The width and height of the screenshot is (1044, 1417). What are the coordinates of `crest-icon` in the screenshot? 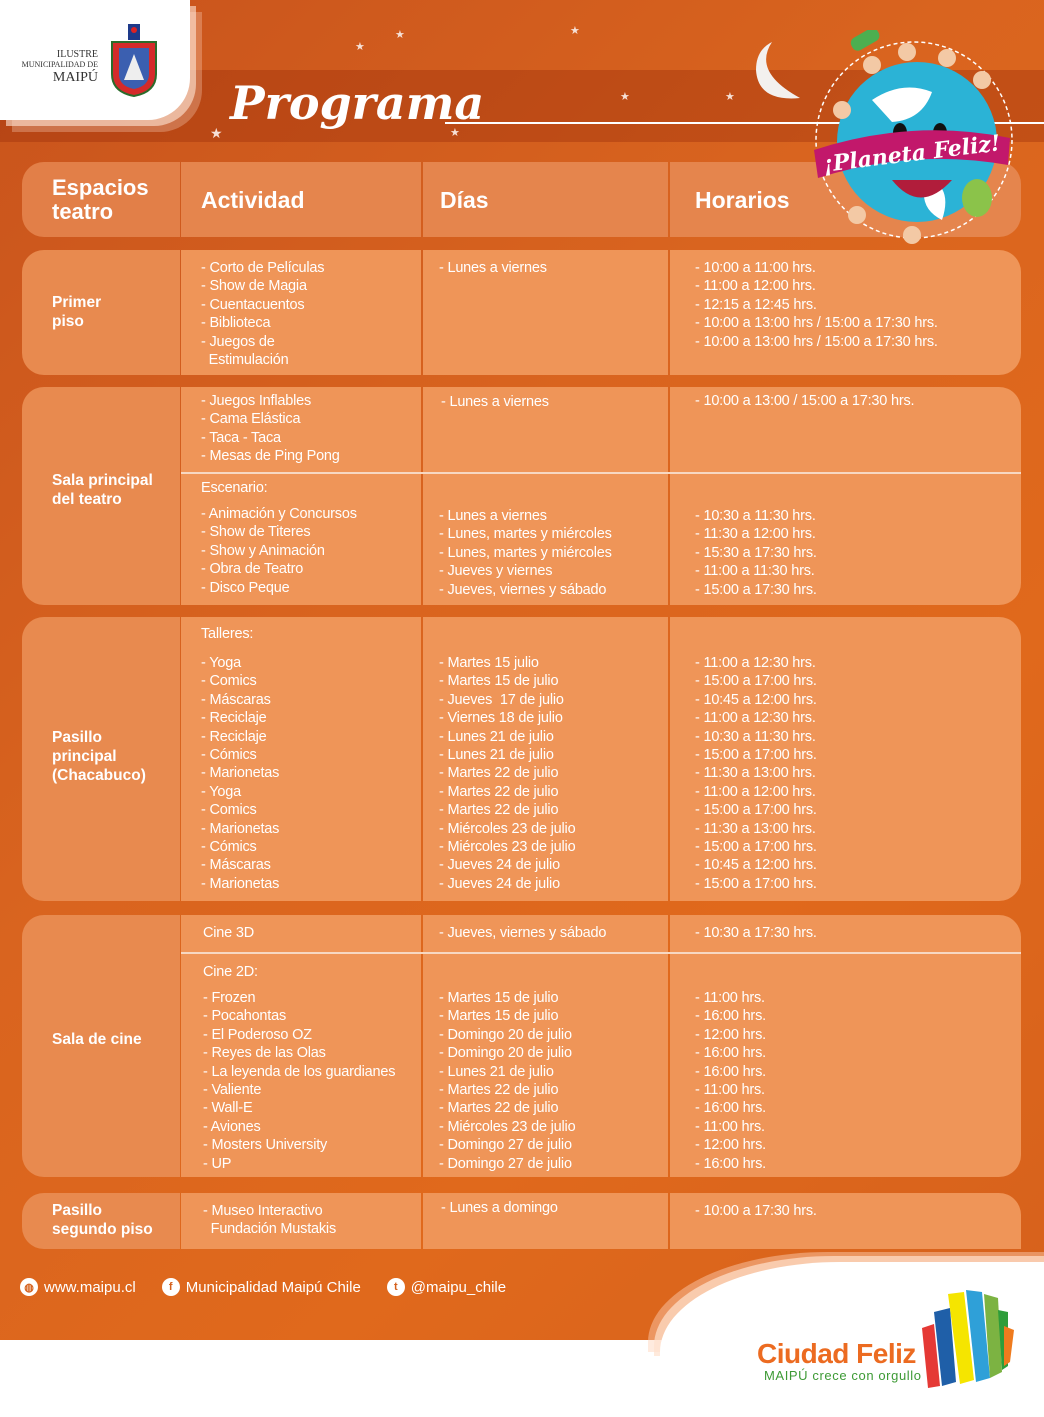 It's located at (134, 61).